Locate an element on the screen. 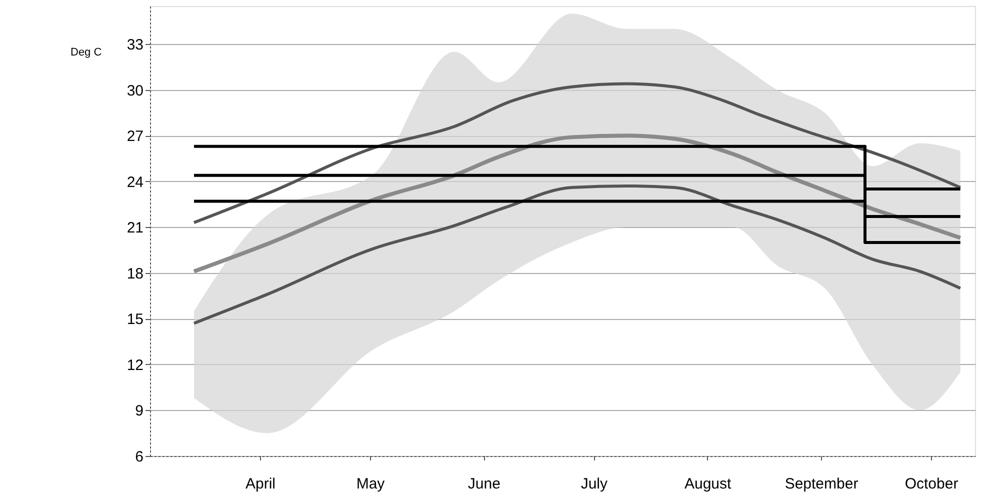 The width and height of the screenshot is (989, 499). y-tick-label: 9 is located at coordinates (139, 411).